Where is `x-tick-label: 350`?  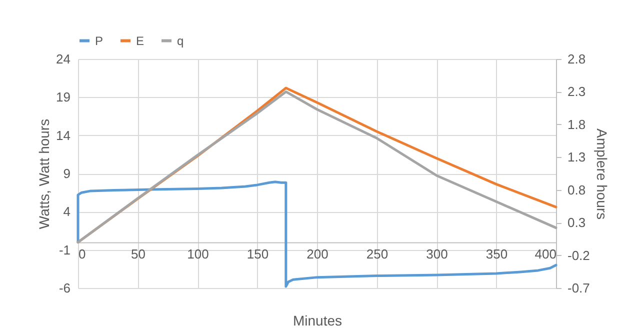
x-tick-label: 350 is located at coordinates (497, 254).